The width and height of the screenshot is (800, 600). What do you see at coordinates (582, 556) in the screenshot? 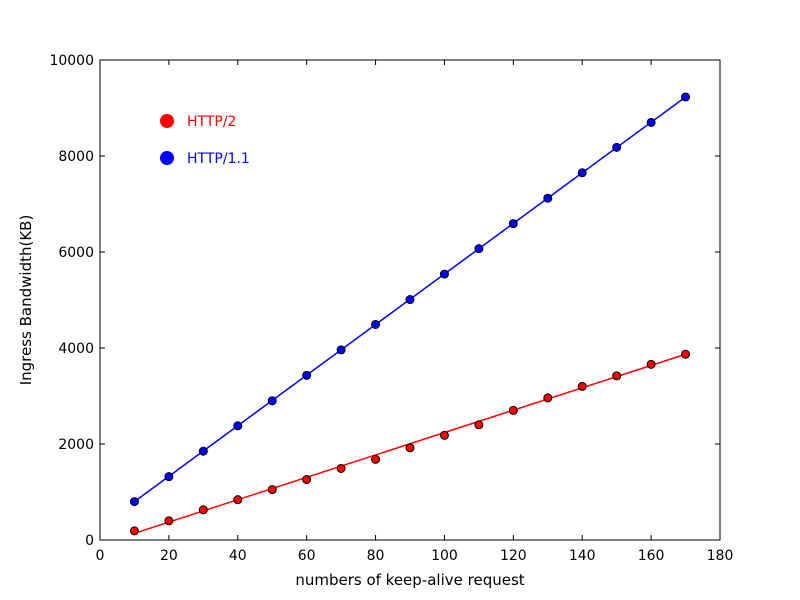
I see `x-tick-label: 140` at bounding box center [582, 556].